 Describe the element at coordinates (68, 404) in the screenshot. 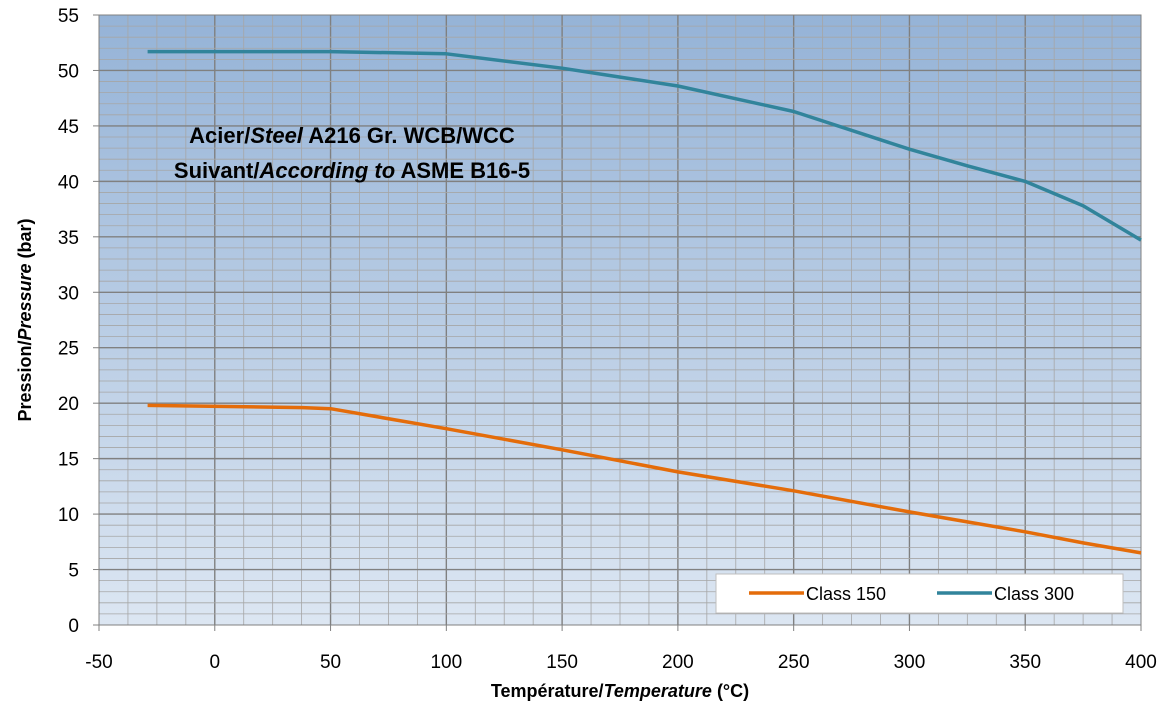

I see `y-tick-label: 20` at that location.